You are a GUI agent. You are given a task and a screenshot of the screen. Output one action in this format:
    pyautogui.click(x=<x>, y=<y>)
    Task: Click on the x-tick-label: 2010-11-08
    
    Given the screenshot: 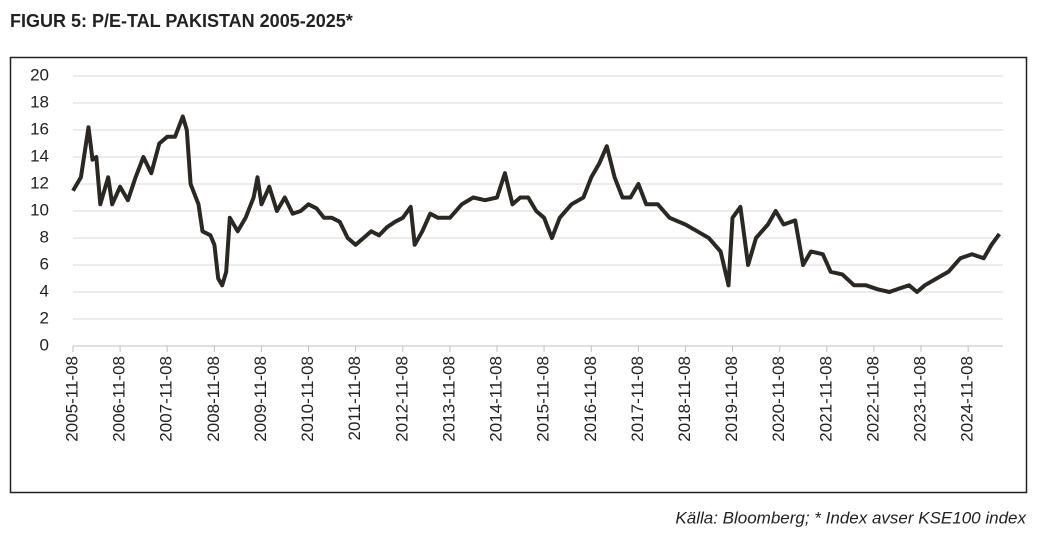 What is the action you would take?
    pyautogui.click(x=307, y=399)
    